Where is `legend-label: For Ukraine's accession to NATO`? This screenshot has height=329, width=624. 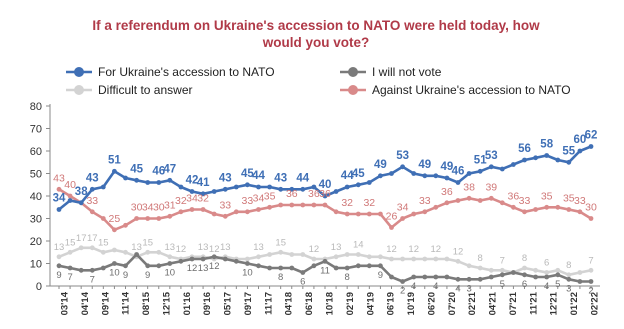
legend-label: For Ukraine's accession to NATO is located at coordinates (186, 72).